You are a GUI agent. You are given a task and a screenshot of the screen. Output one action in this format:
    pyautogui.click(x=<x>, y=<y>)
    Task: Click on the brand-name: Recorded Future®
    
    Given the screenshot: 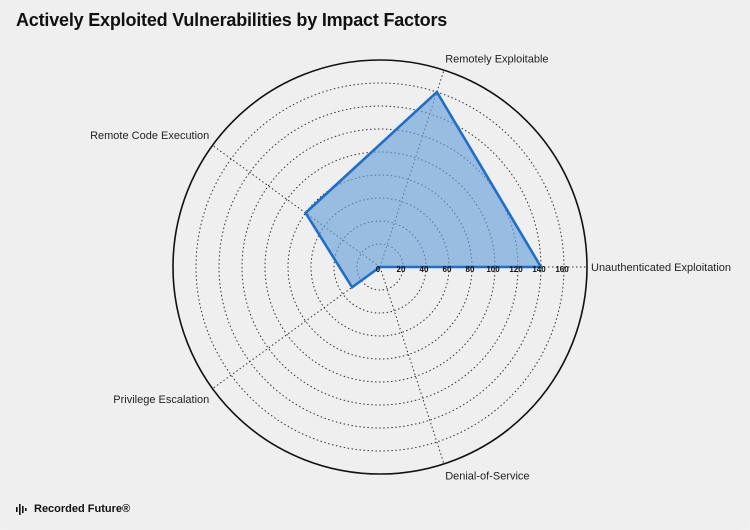 What is the action you would take?
    pyautogui.click(x=82, y=509)
    